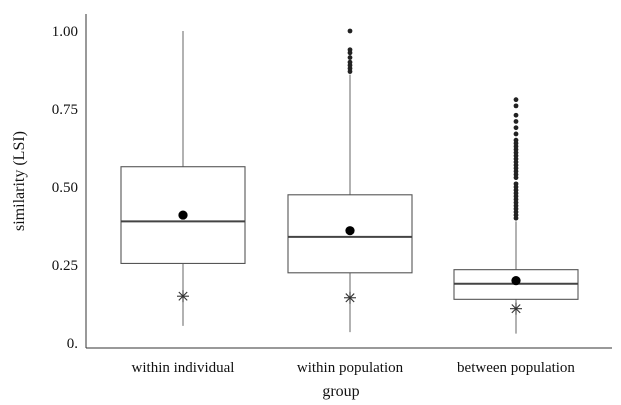 This screenshot has width=621, height=405. Describe the element at coordinates (65, 32) in the screenshot. I see `y-tick-label: 1.00` at that location.